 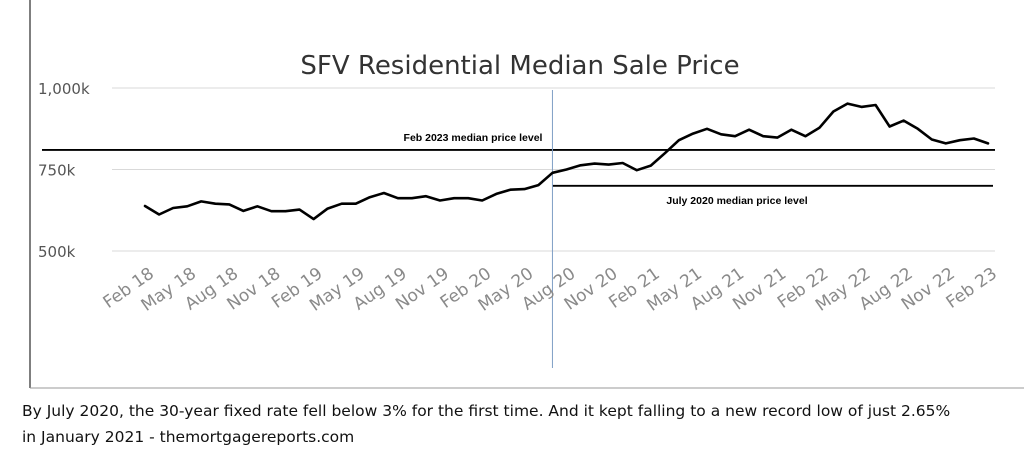 What do you see at coordinates (188, 437) in the screenshot?
I see `caption-line-2: in January 2021 - themortgagereports.com` at bounding box center [188, 437].